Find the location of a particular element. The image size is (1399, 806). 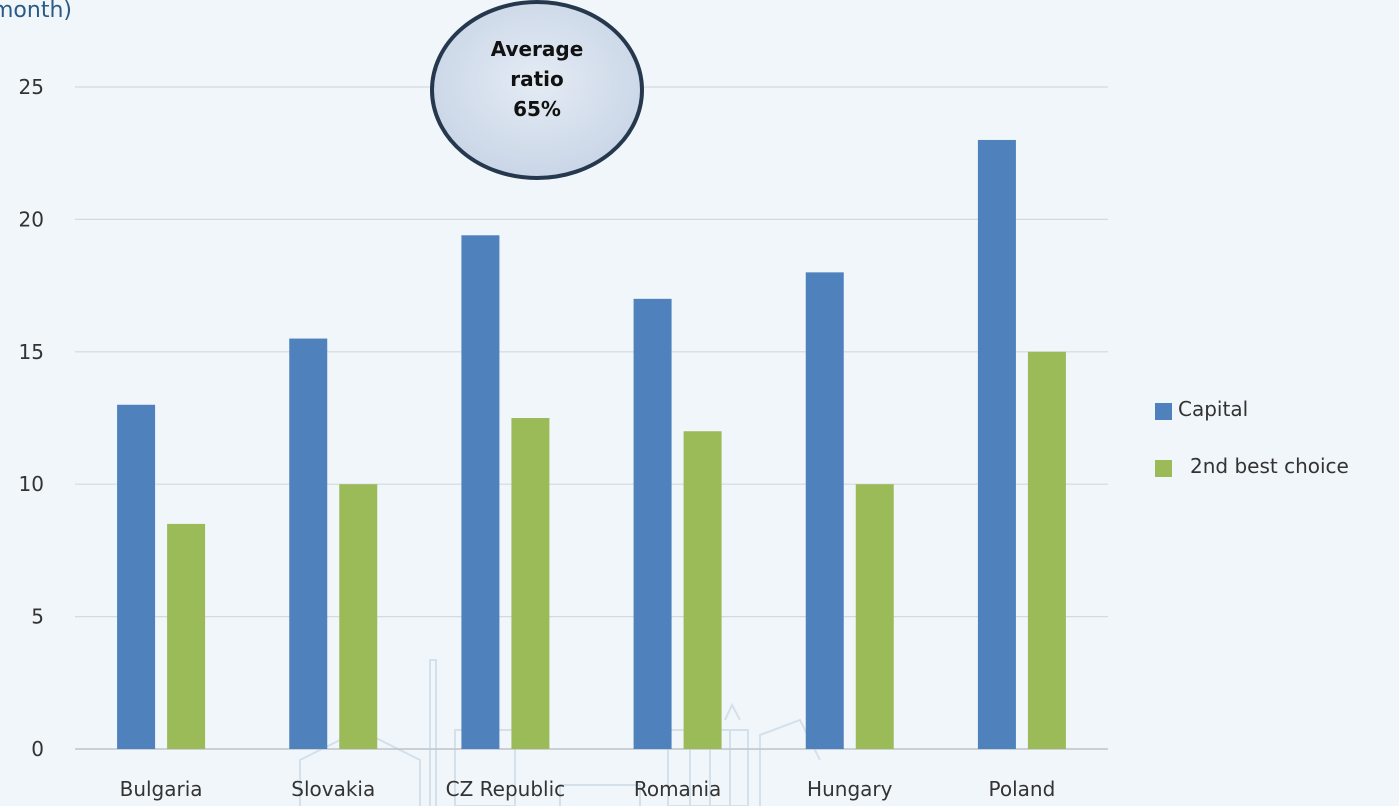

legend-swatch-second is located at coordinates (1163, 468).